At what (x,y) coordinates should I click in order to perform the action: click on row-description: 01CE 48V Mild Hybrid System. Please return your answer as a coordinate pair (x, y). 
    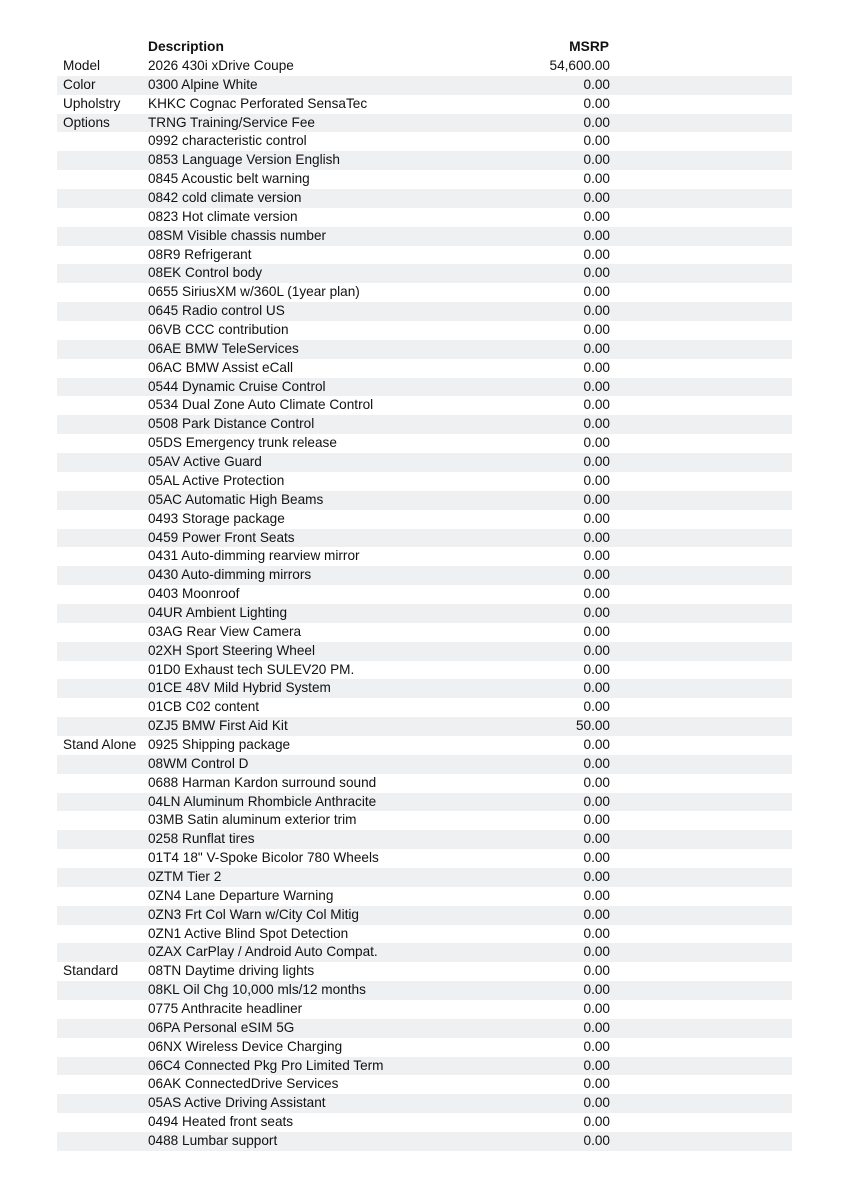
    Looking at the image, I should click on (239, 688).